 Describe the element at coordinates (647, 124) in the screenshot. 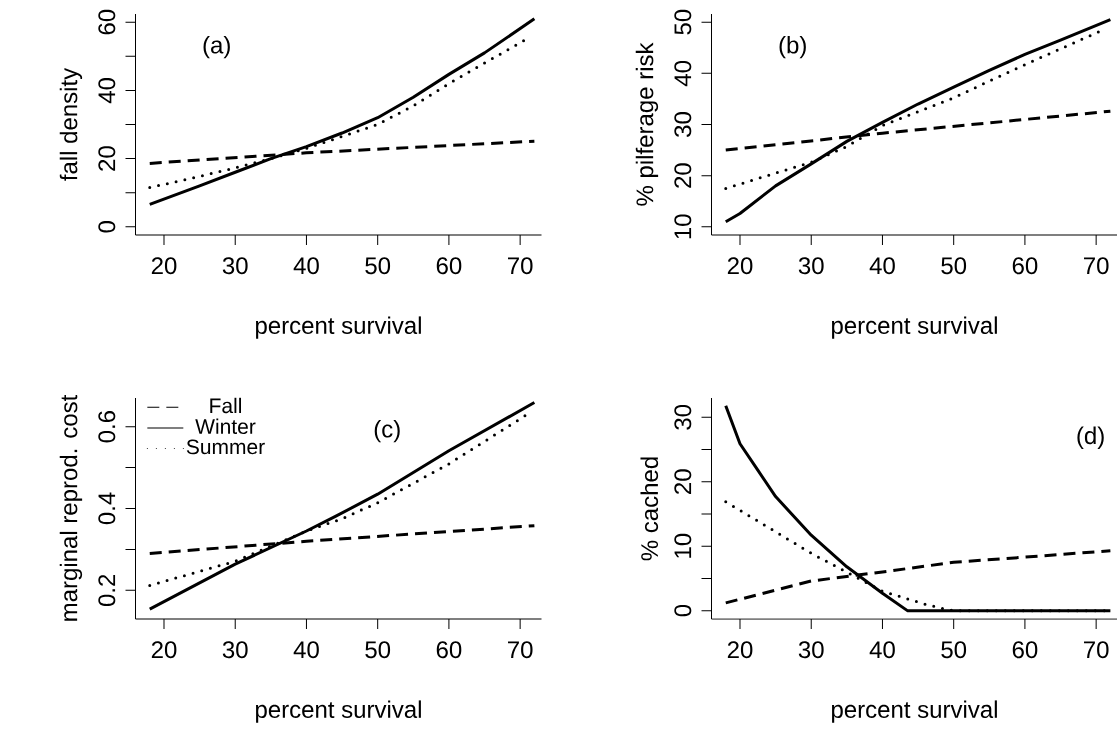

I see `y-axis-title: % pilferage risk` at that location.